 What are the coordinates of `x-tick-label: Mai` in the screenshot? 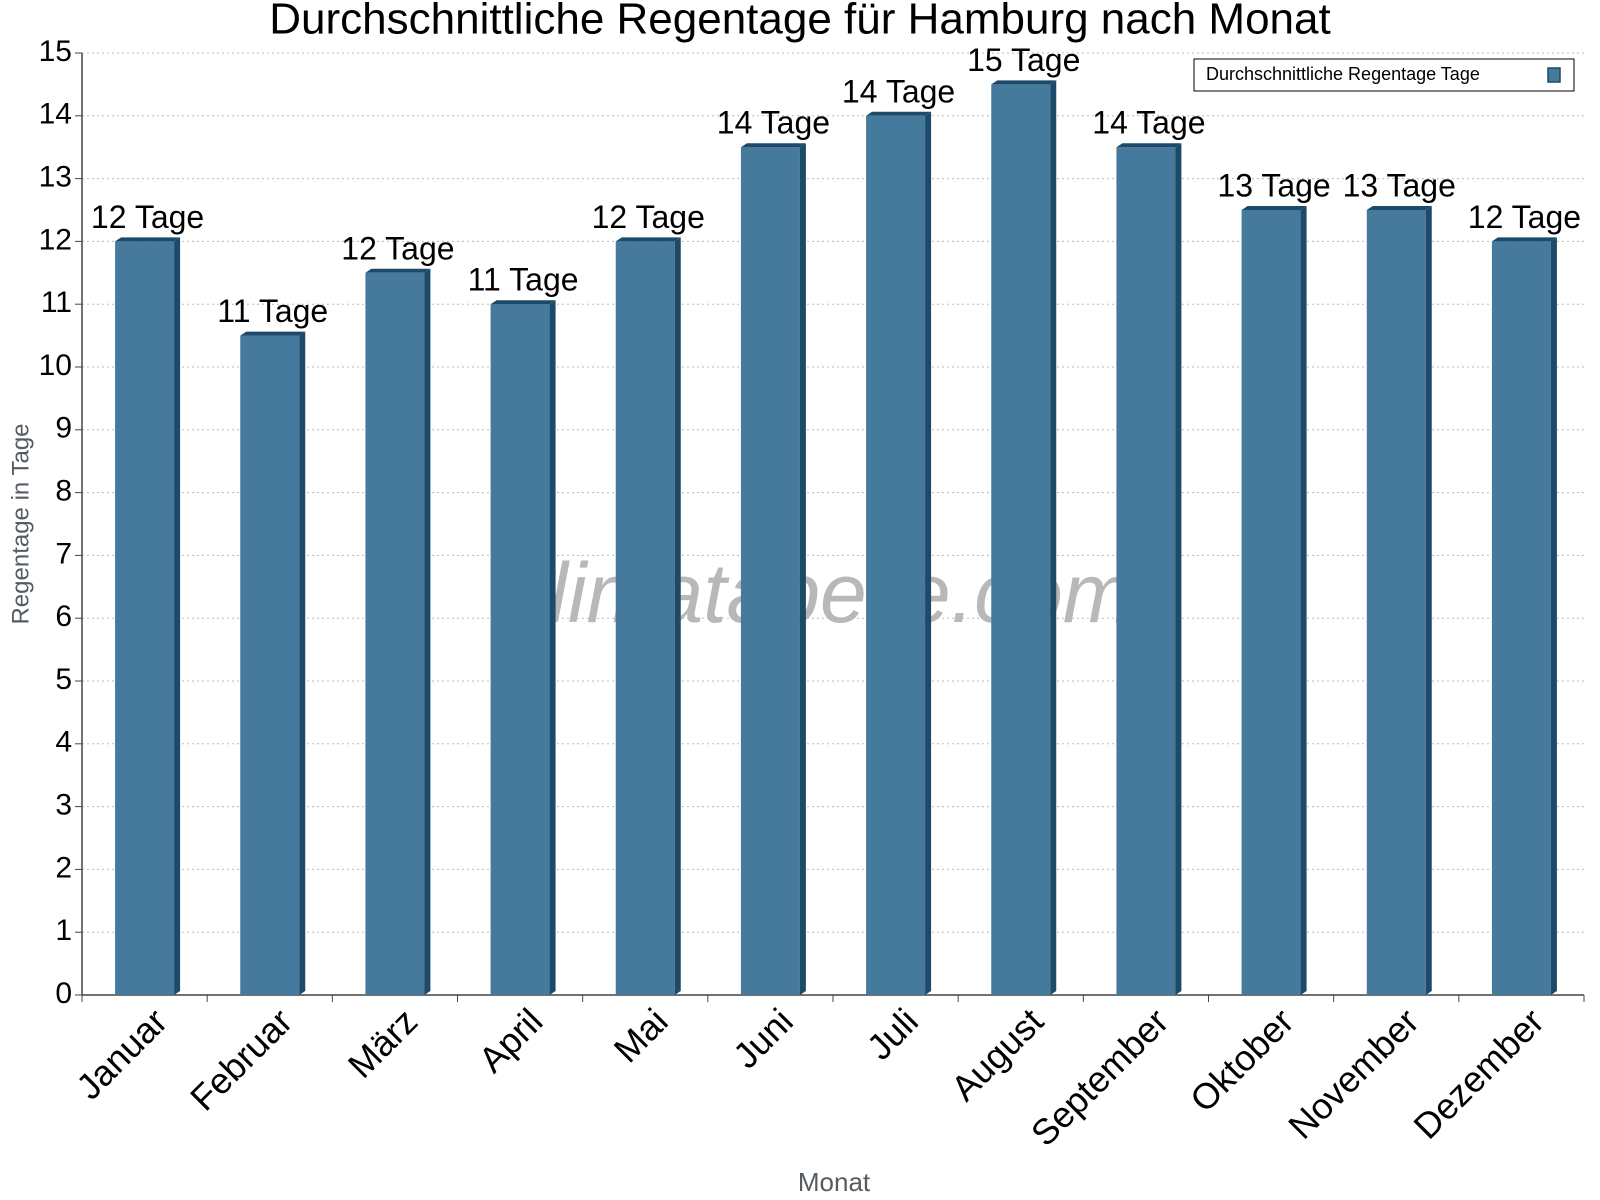 It's located at (641, 1035).